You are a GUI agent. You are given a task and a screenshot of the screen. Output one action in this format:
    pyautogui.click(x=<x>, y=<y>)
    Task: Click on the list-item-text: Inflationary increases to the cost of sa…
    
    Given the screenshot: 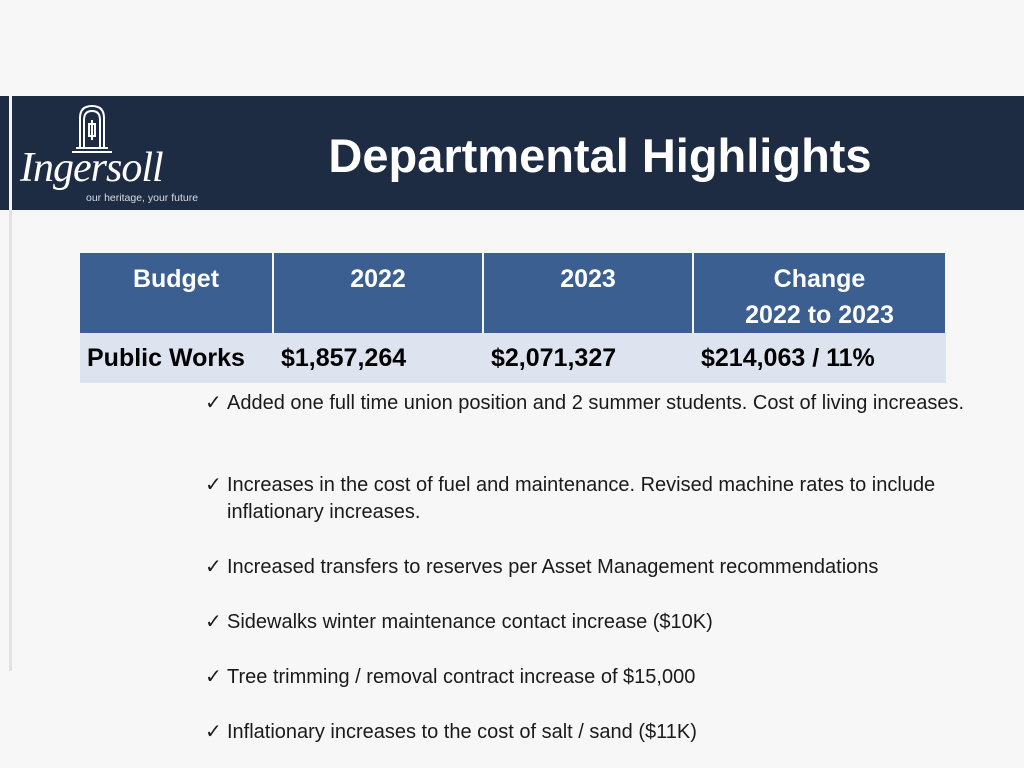 What is the action you would take?
    pyautogui.click(x=462, y=732)
    